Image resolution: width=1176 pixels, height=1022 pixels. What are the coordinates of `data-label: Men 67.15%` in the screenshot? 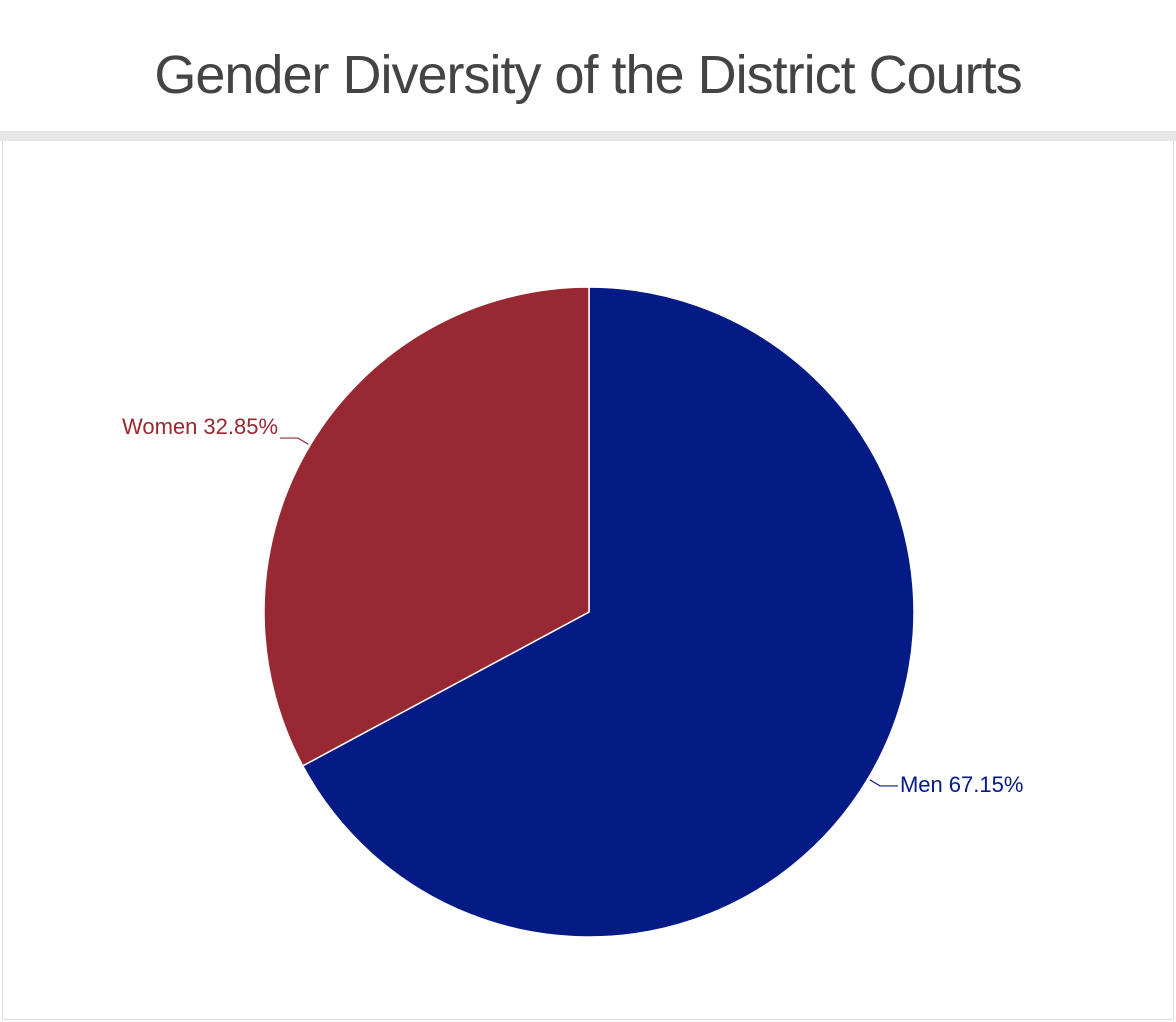 It's located at (961, 784).